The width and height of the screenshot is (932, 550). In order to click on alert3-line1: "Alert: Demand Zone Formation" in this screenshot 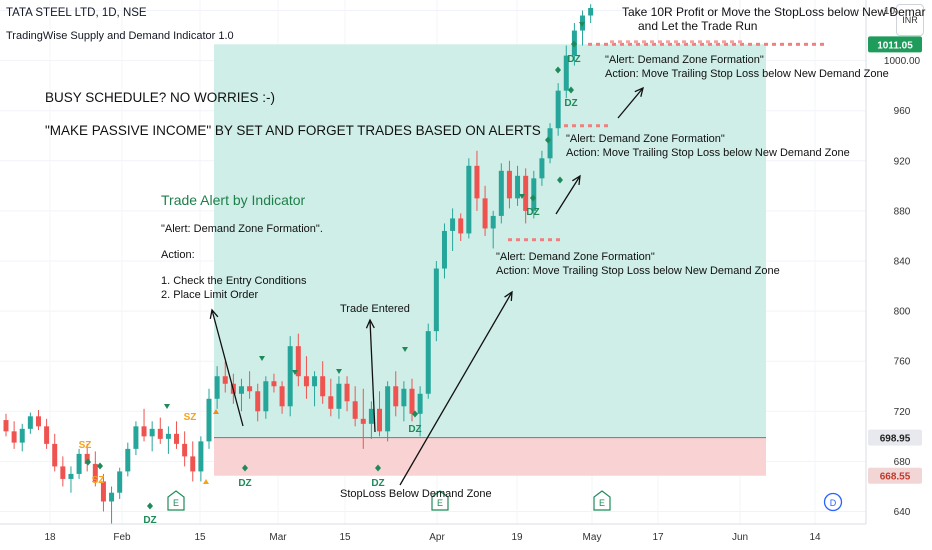, I will do `click(684, 60)`.